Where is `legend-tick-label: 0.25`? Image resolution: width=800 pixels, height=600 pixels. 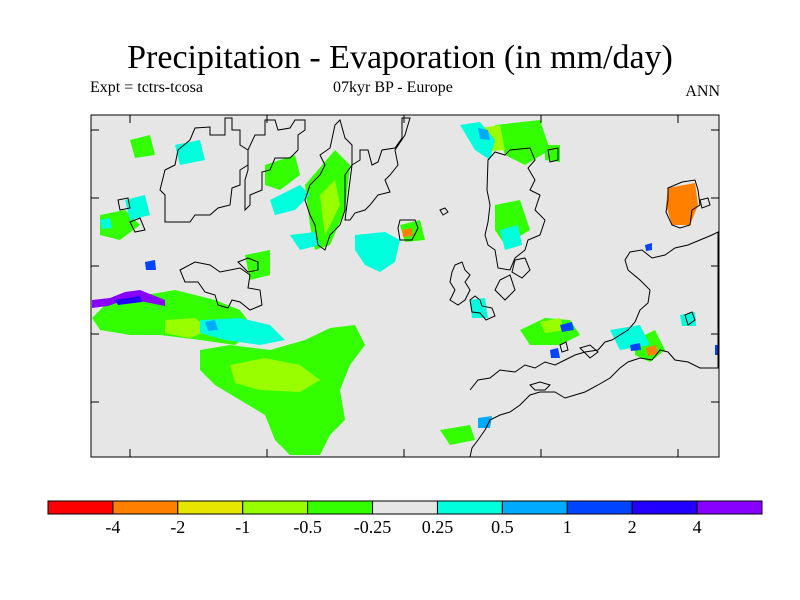
legend-tick-label: 0.25 is located at coordinates (437, 527).